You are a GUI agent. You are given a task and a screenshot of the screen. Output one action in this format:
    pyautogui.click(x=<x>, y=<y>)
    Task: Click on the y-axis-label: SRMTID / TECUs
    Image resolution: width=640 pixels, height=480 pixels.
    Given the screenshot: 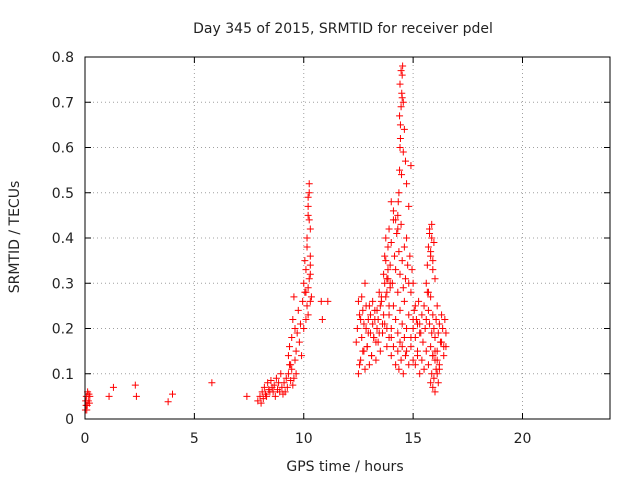 What is the action you would take?
    pyautogui.click(x=15, y=237)
    